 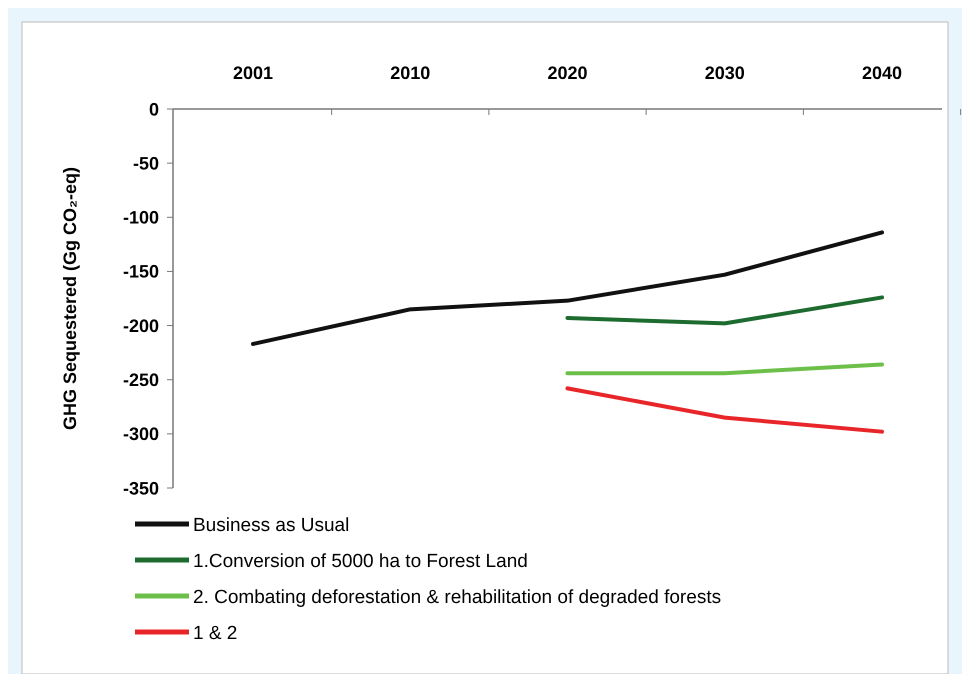 What do you see at coordinates (140, 326) in the screenshot?
I see `y-tick-label: -200` at bounding box center [140, 326].